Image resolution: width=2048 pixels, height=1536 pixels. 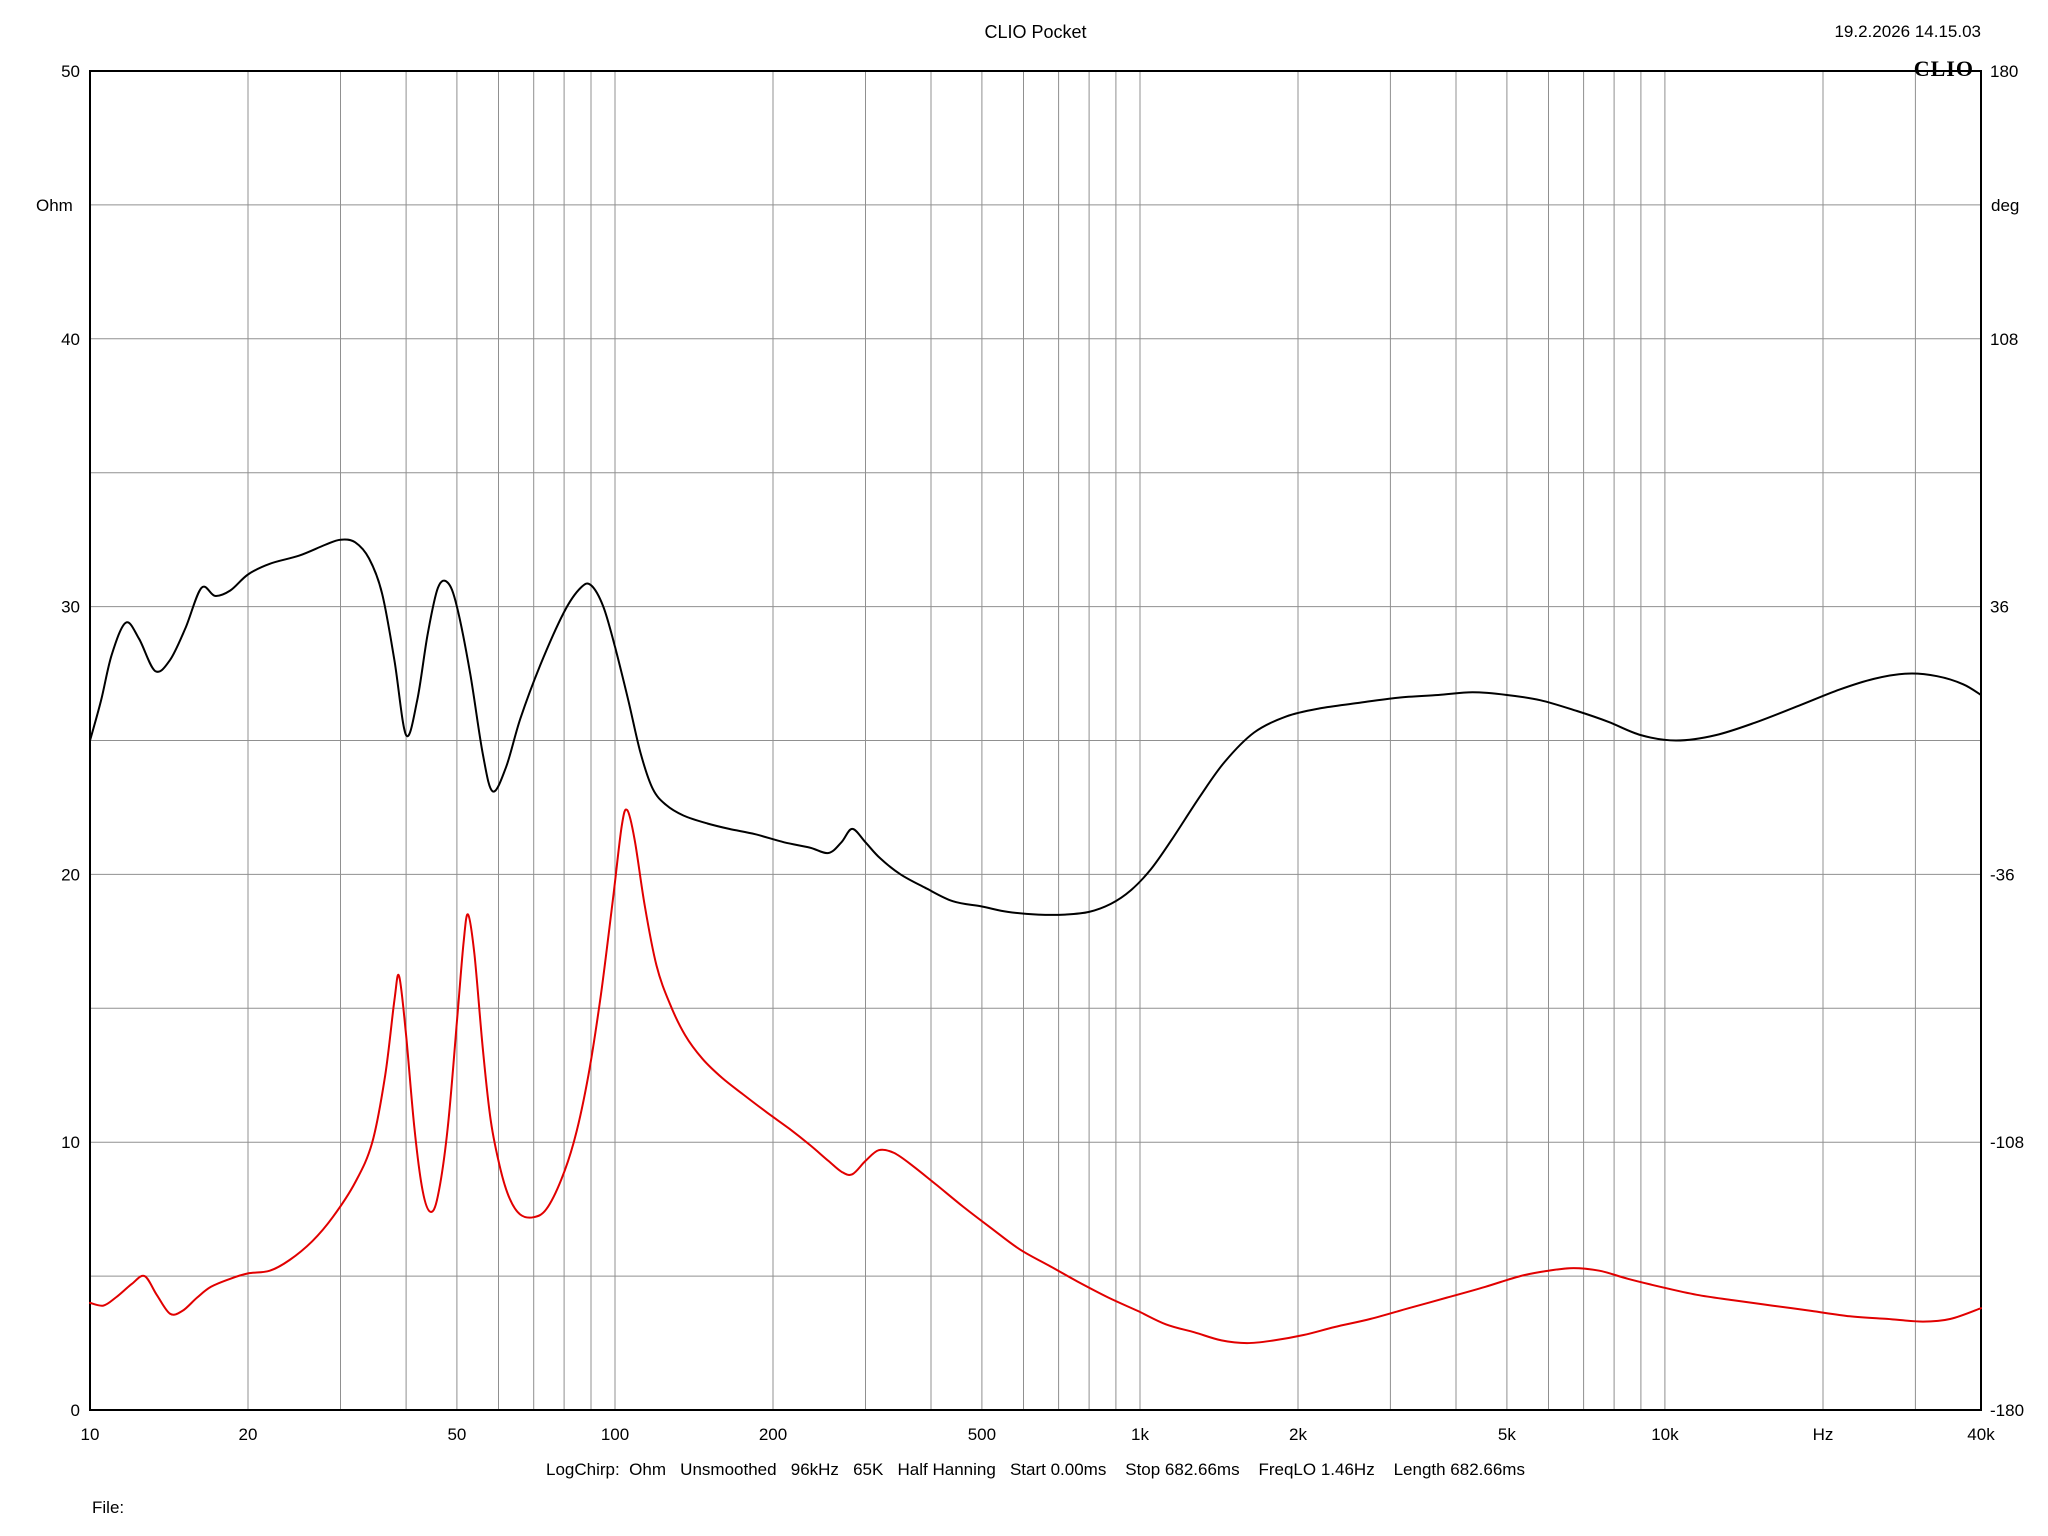 I want to click on clio-logo: CLIO, so click(x=1943, y=68).